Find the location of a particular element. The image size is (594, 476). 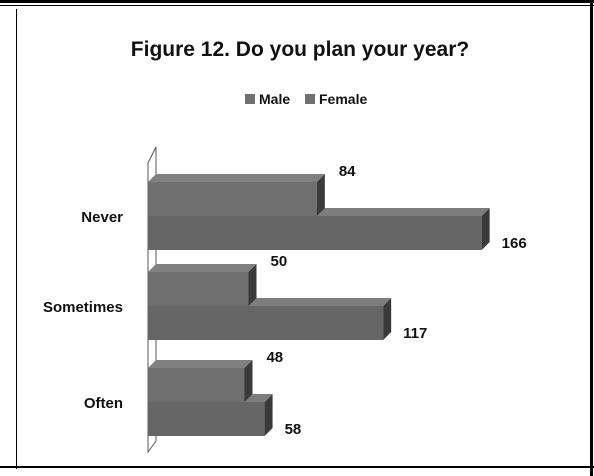

category-labels: Never Sometimes Often is located at coordinates (83, 310).